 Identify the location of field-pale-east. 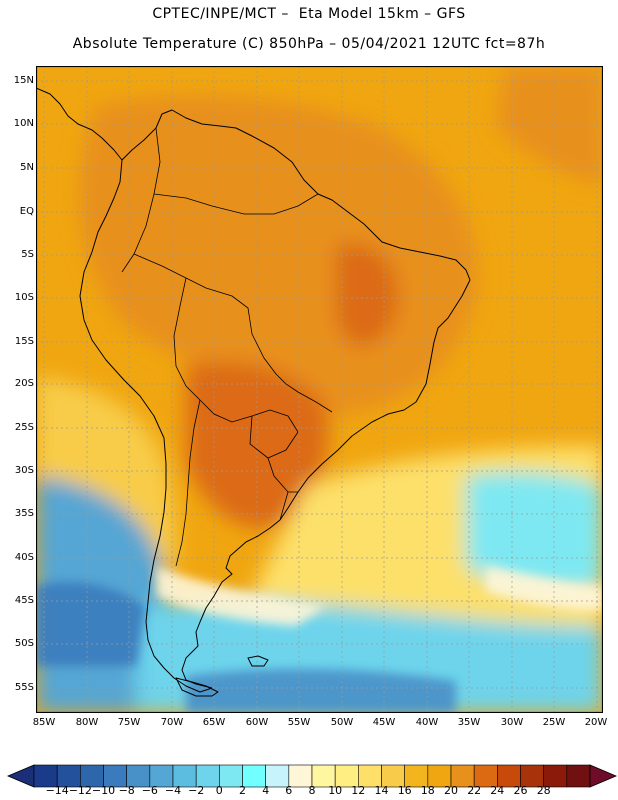
(544, 588).